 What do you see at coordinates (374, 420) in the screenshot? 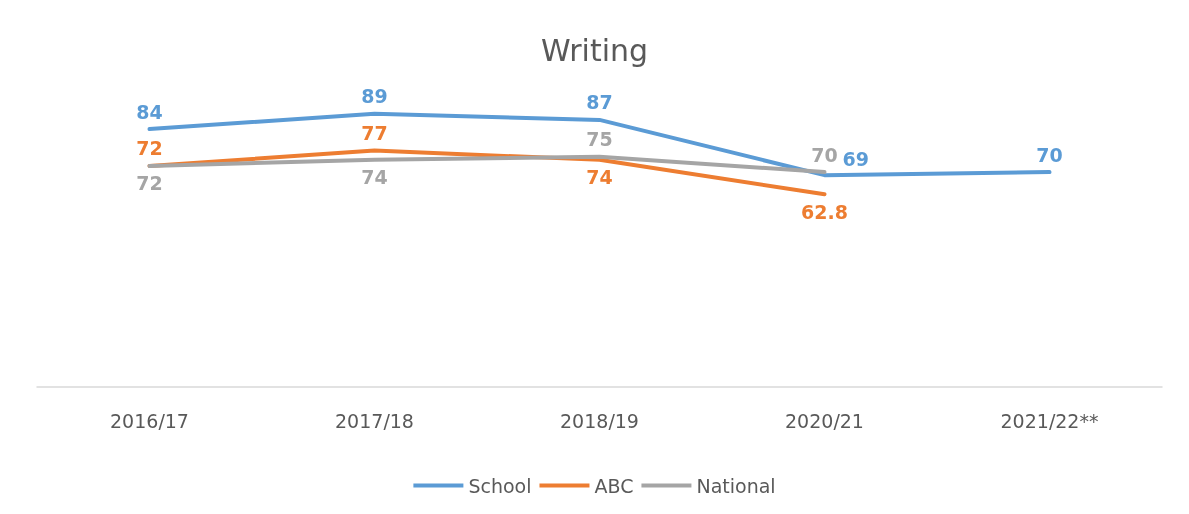
I see `x-tick-label: 2017/18` at bounding box center [374, 420].